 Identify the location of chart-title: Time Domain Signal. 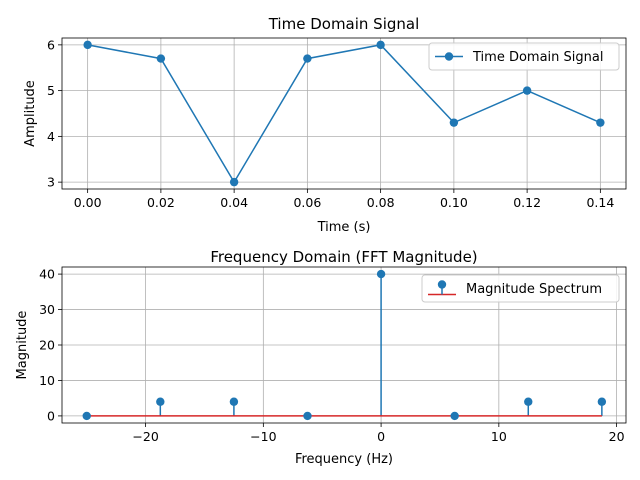
(344, 24).